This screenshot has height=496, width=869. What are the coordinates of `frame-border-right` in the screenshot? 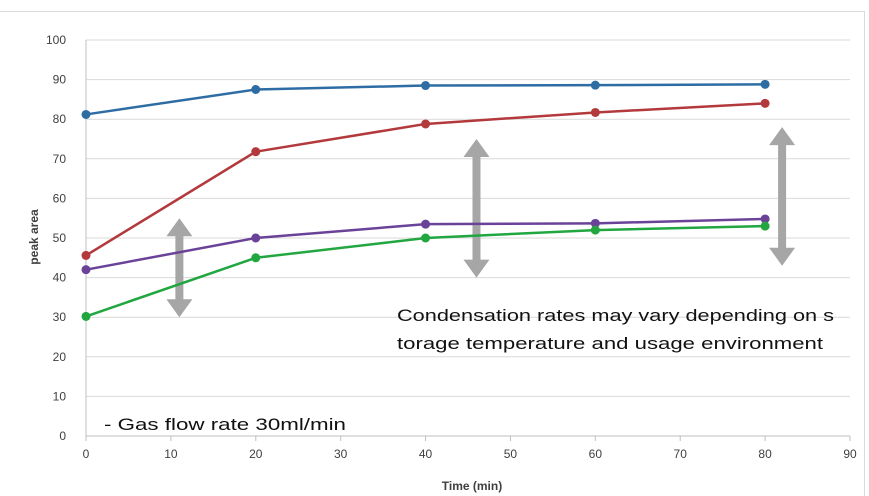 It's located at (864, 253).